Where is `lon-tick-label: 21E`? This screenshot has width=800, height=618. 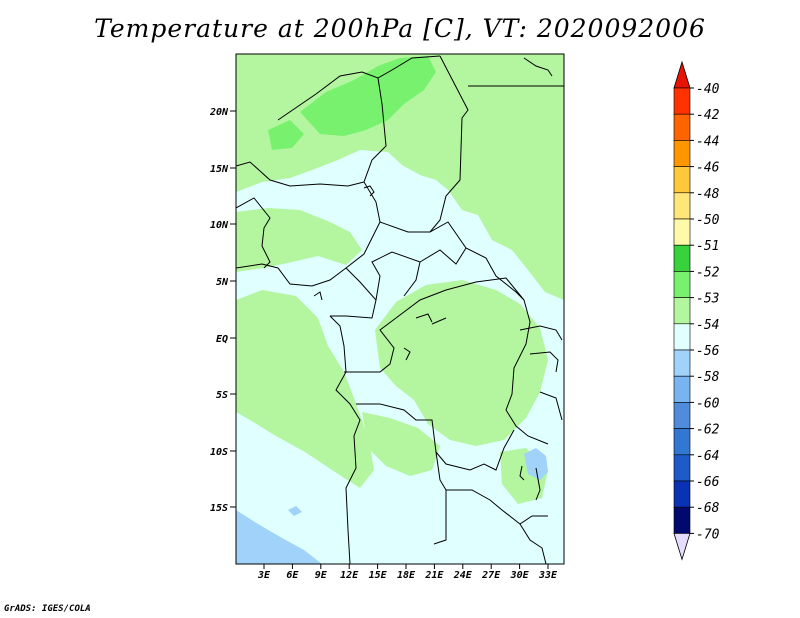 lon-tick-label: 21E is located at coordinates (434, 575).